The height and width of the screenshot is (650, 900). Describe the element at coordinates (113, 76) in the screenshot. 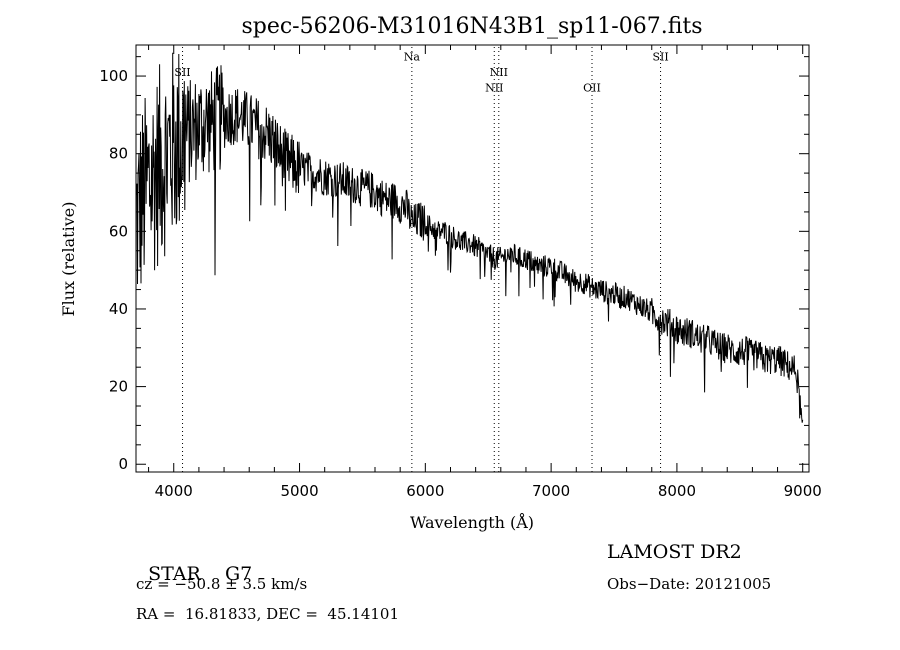

I see `y-tick-label: 100` at that location.